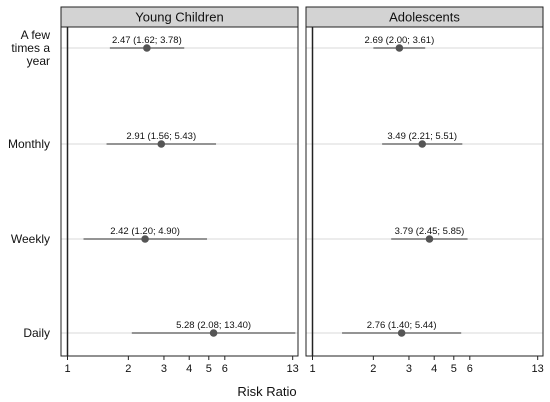  I want to click on panel-1-tick-label-1: 2, so click(373, 369).